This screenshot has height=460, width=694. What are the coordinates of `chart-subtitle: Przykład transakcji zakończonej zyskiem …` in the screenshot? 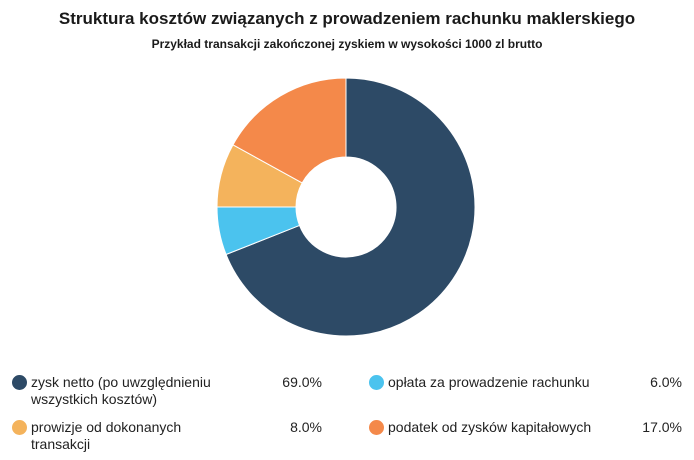 It's located at (347, 44).